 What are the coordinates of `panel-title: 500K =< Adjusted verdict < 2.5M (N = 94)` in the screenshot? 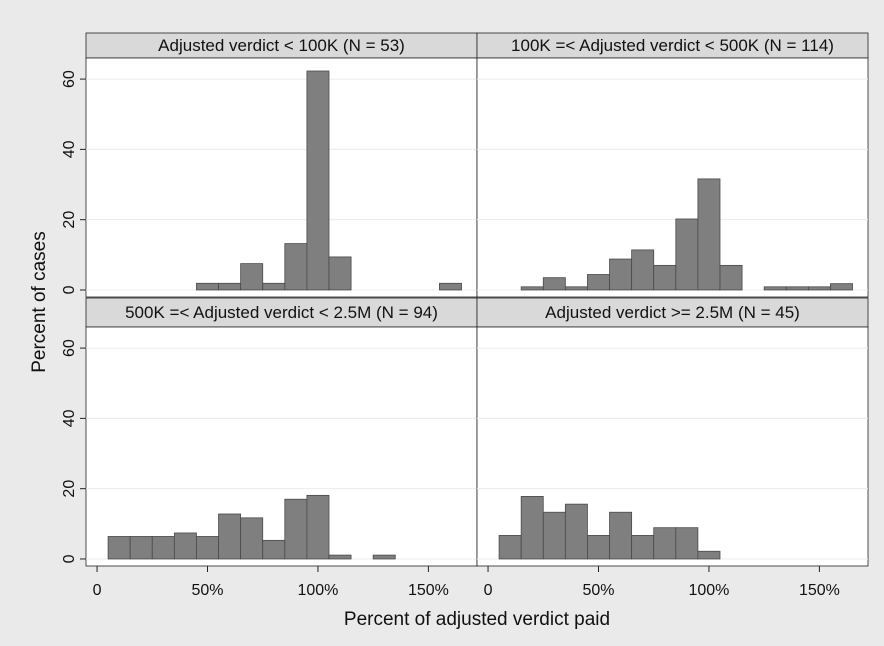 It's located at (281, 312).